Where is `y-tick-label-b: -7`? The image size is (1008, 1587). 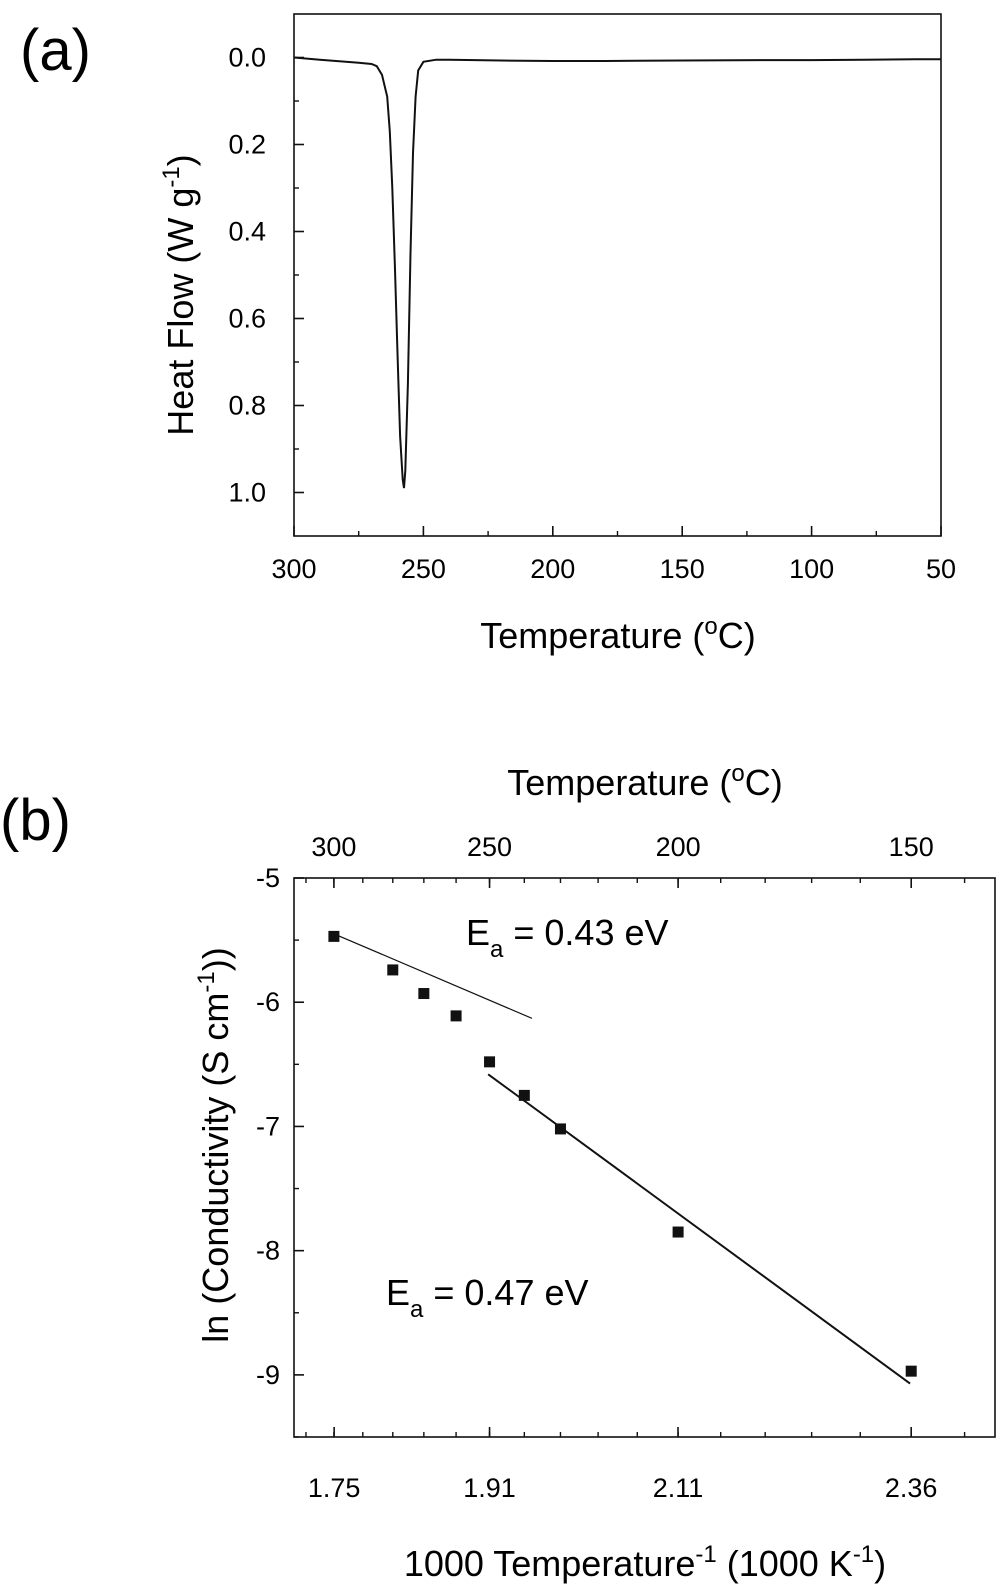
y-tick-label-b: -7 is located at coordinates (268, 1126).